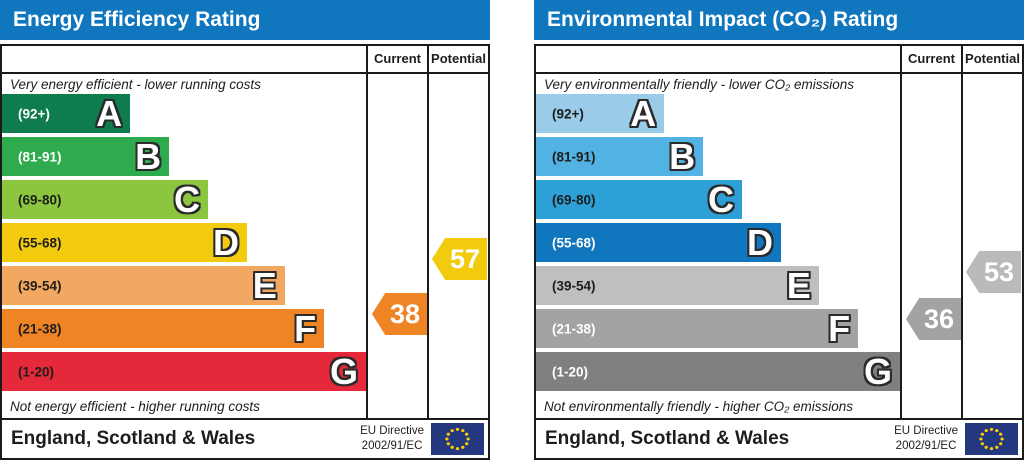  I want to click on potential-rating-value: 57, so click(465, 258).